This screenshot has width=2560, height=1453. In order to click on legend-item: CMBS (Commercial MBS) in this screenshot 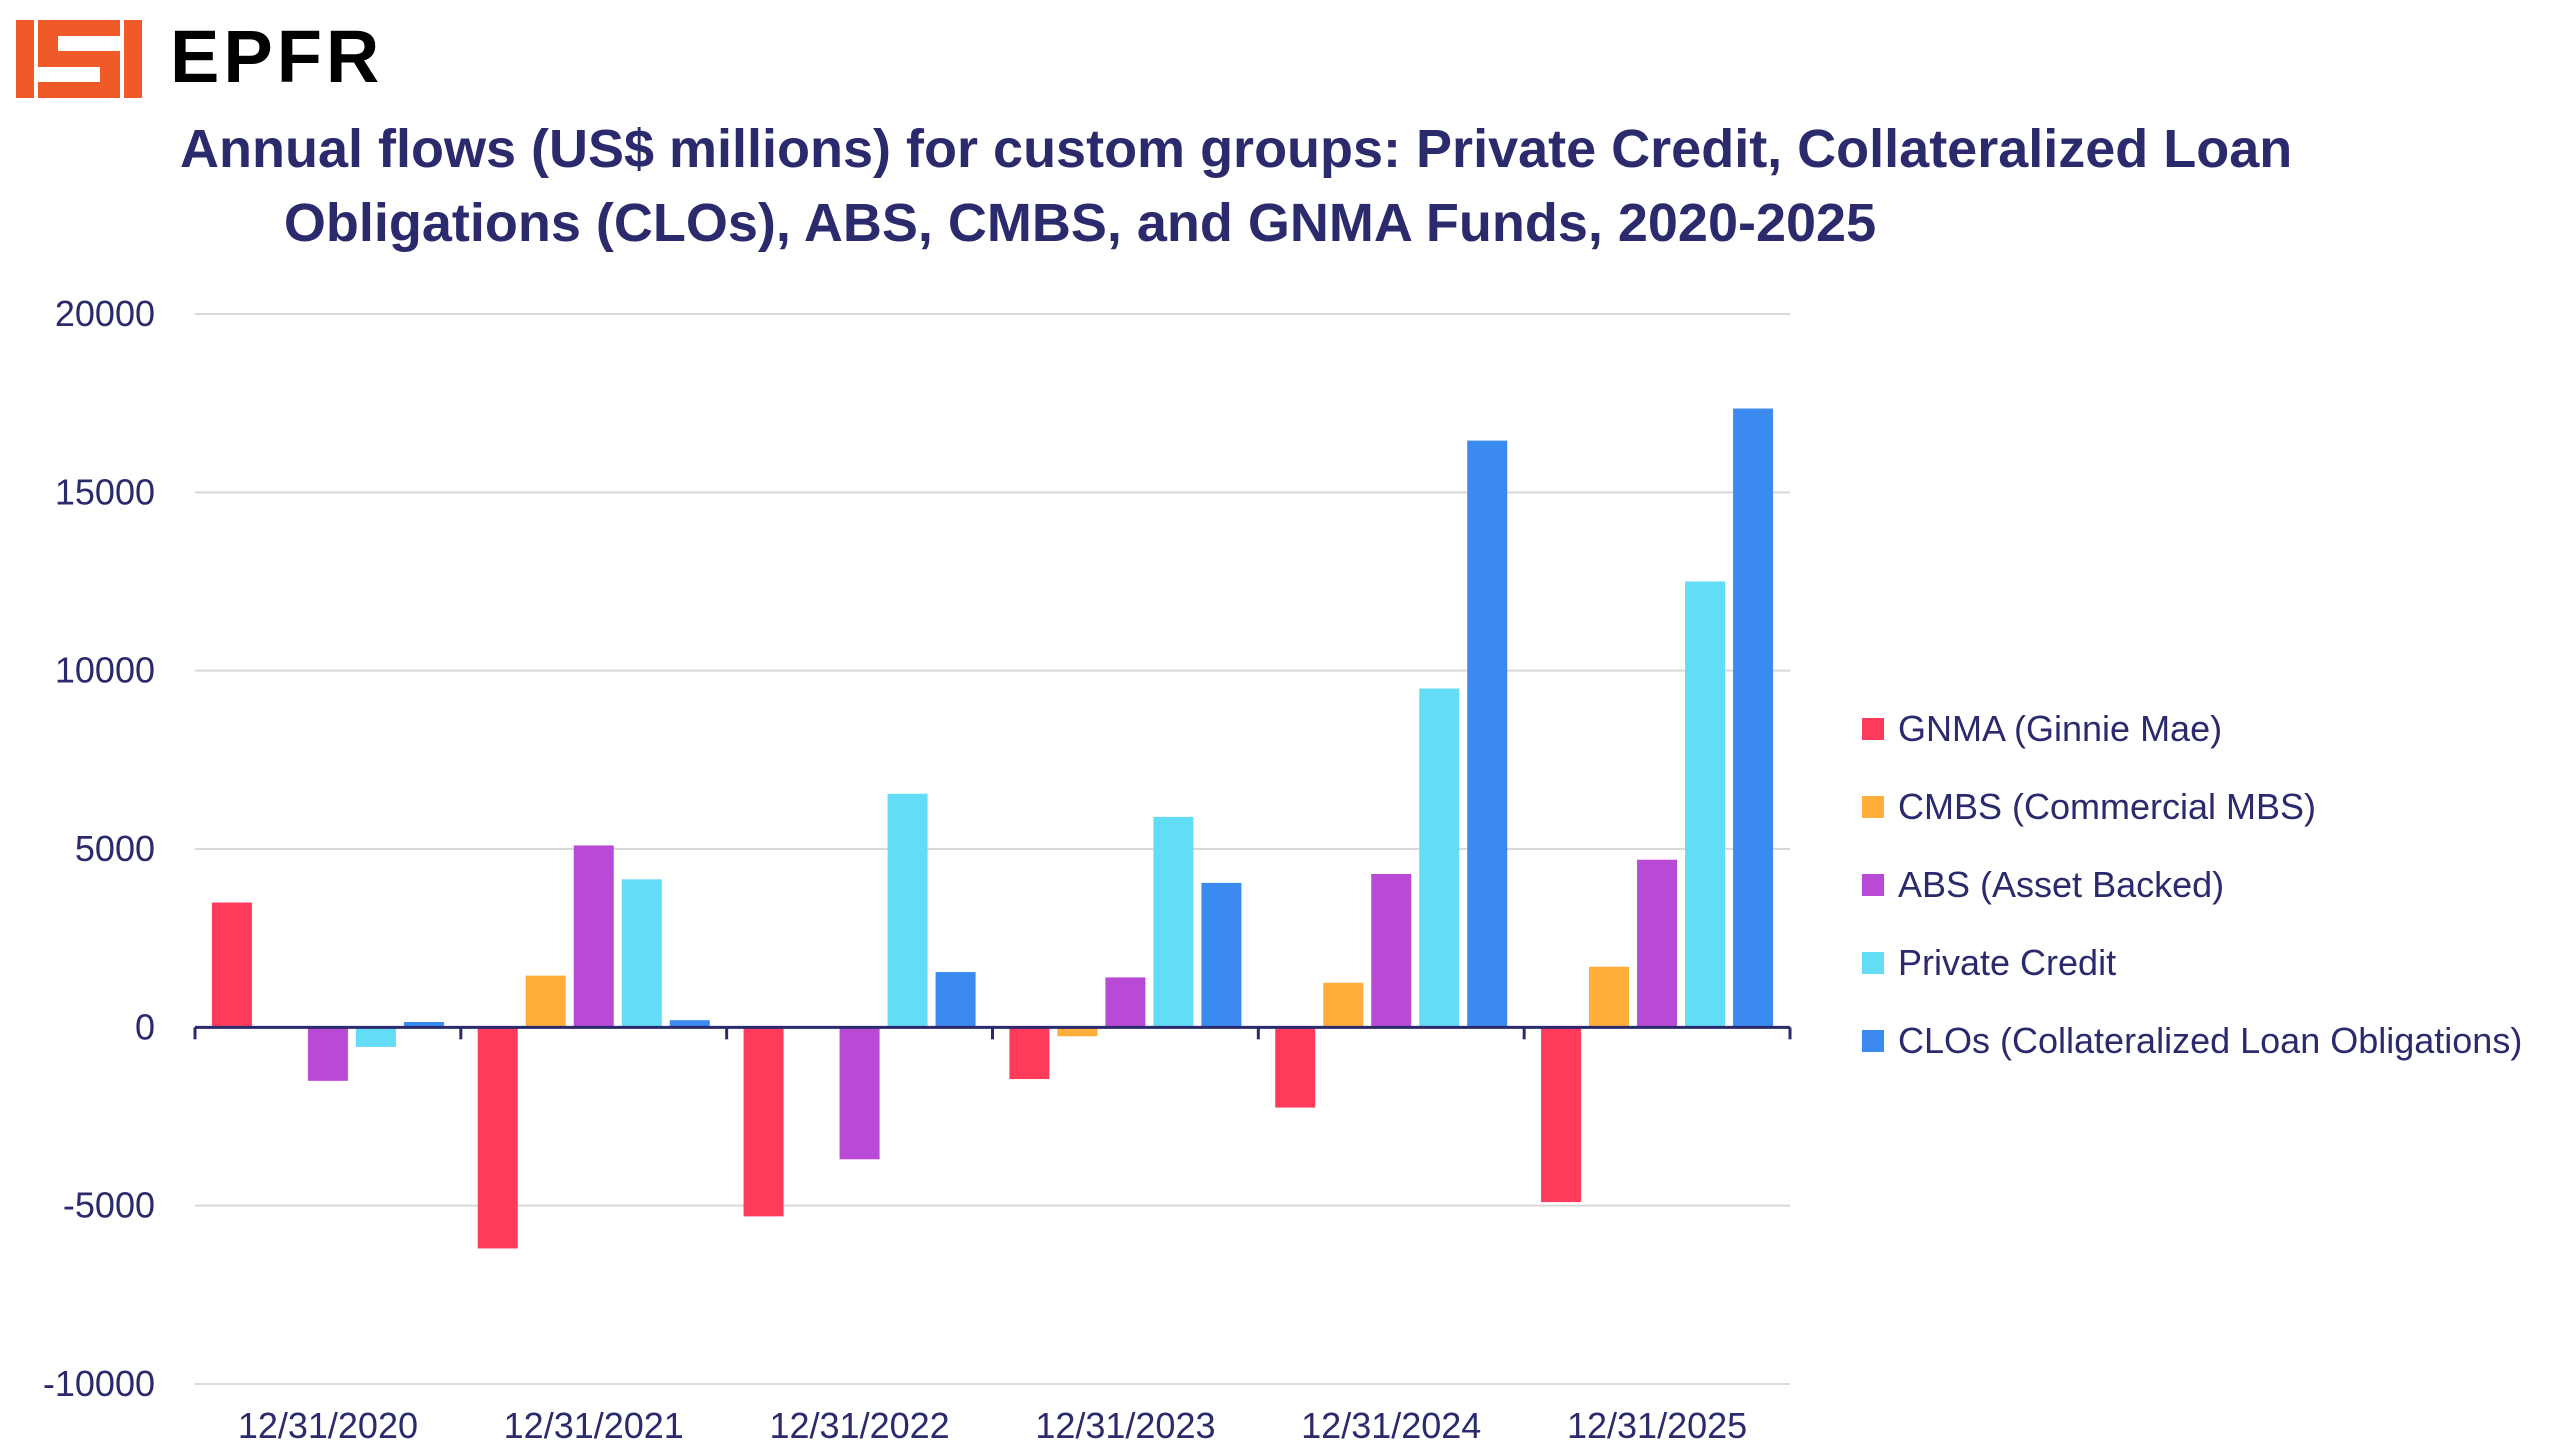, I will do `click(2192, 807)`.